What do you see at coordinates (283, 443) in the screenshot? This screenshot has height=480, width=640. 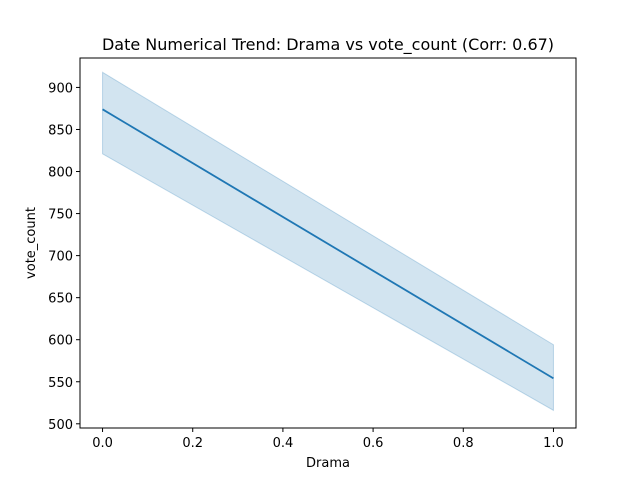 I see `x-tick-label: 0.4` at bounding box center [283, 443].